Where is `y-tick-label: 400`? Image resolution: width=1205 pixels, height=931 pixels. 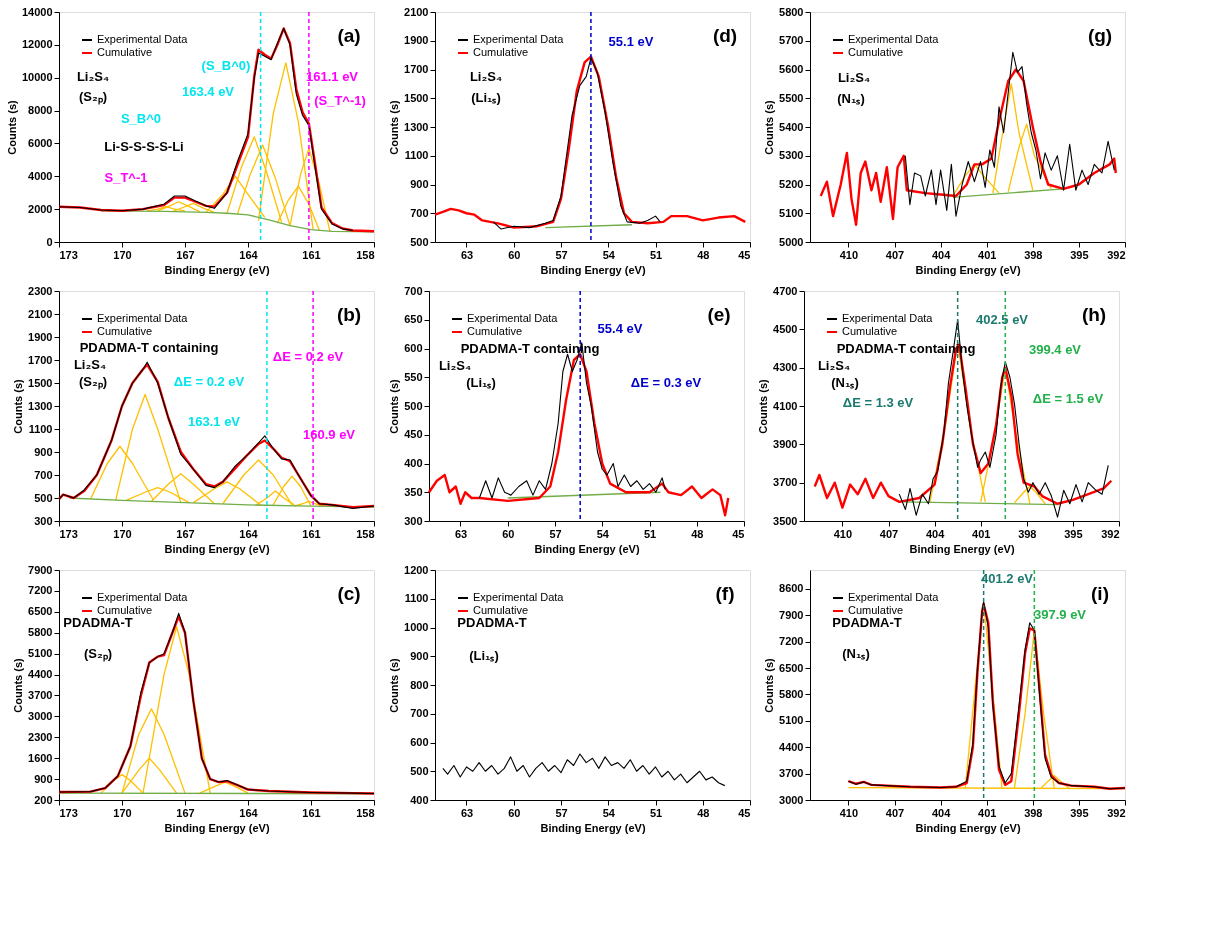
y-tick-label: 400 is located at coordinates (419, 799).